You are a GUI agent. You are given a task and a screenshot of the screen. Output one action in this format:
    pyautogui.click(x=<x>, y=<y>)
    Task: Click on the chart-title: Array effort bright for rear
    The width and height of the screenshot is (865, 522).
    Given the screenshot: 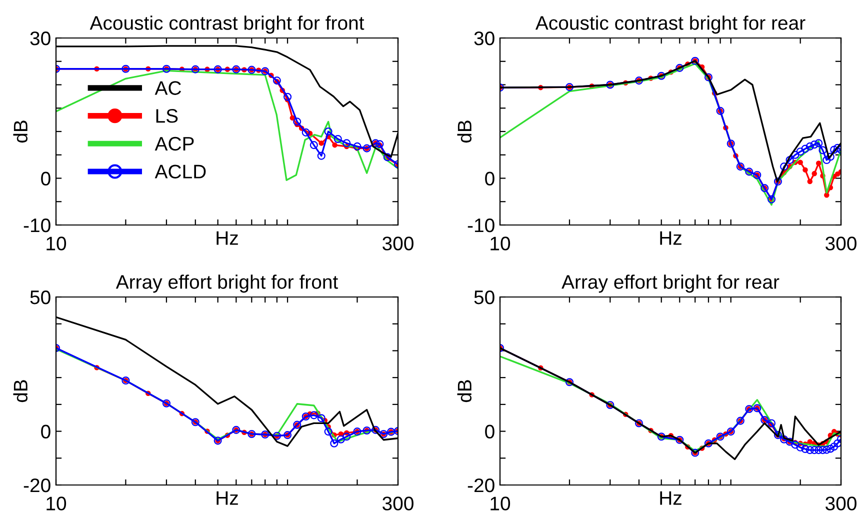 What is the action you would take?
    pyautogui.click(x=671, y=283)
    